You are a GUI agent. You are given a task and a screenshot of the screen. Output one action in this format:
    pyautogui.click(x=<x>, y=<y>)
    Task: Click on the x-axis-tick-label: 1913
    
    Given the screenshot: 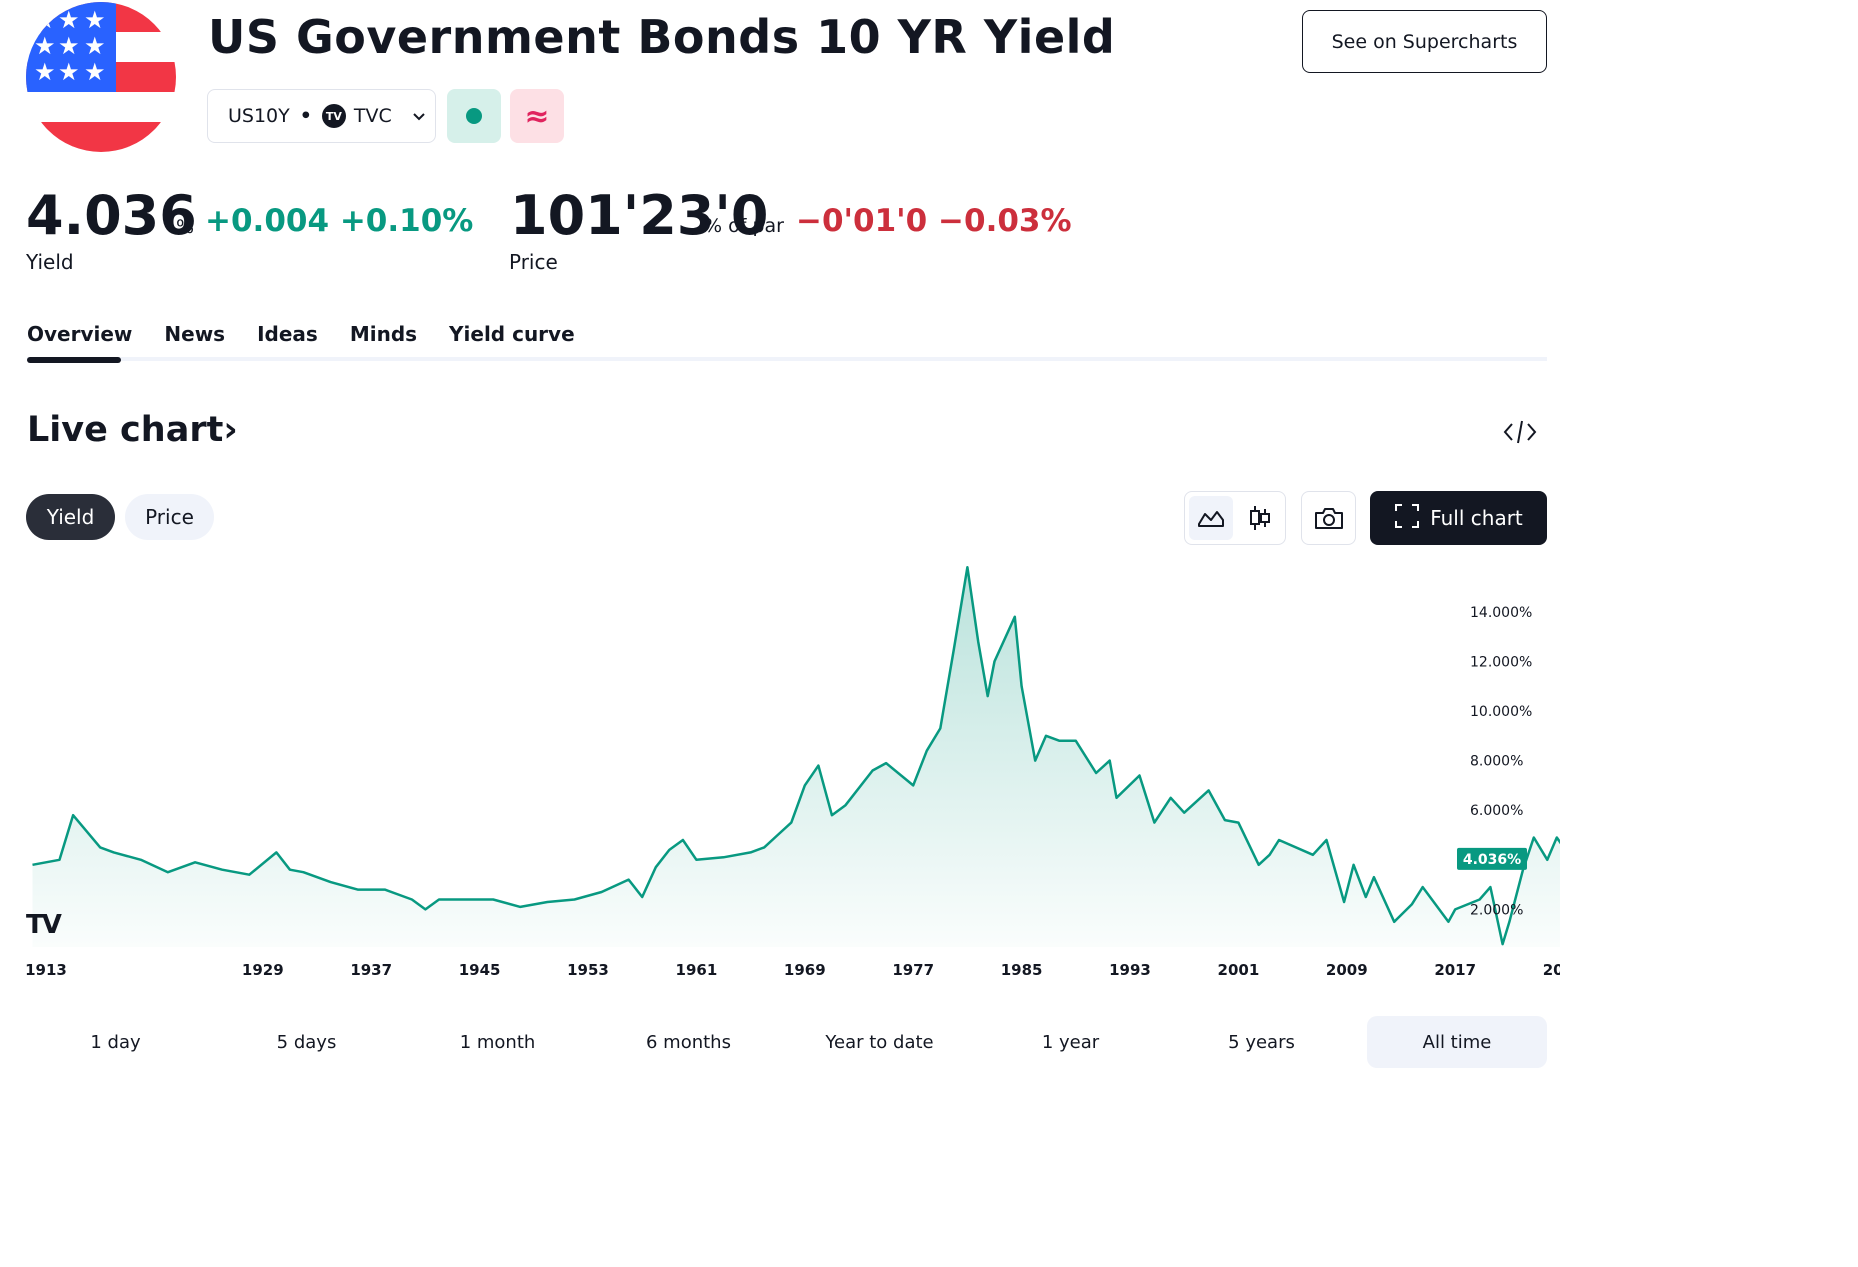 What is the action you would take?
    pyautogui.click(x=46, y=970)
    